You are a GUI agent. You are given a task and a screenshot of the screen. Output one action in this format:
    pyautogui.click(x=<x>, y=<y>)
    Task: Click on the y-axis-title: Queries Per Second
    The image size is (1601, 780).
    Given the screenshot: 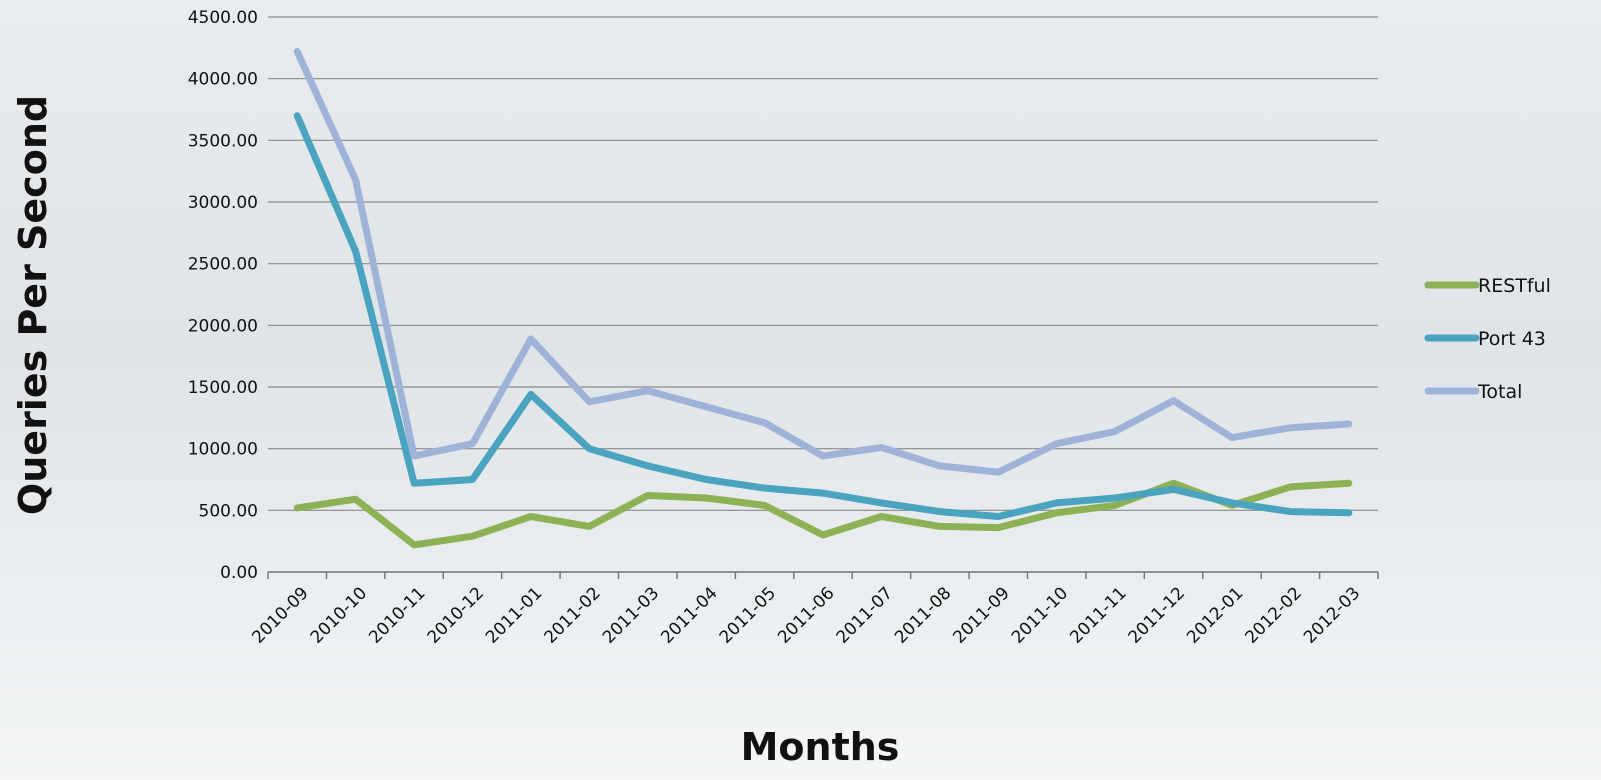 What is the action you would take?
    pyautogui.click(x=33, y=305)
    